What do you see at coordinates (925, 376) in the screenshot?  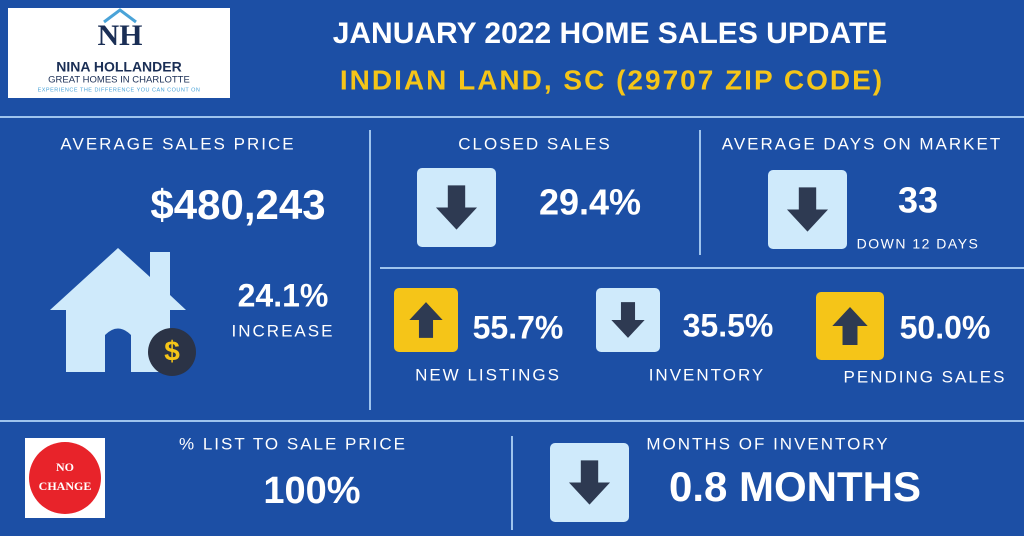 I see `stat-label: PENDING SALES` at bounding box center [925, 376].